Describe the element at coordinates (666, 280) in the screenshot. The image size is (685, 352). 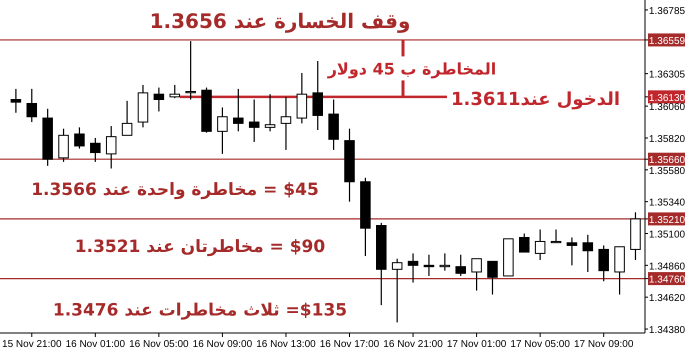
I see `y-tick-label: 1.34760` at that location.